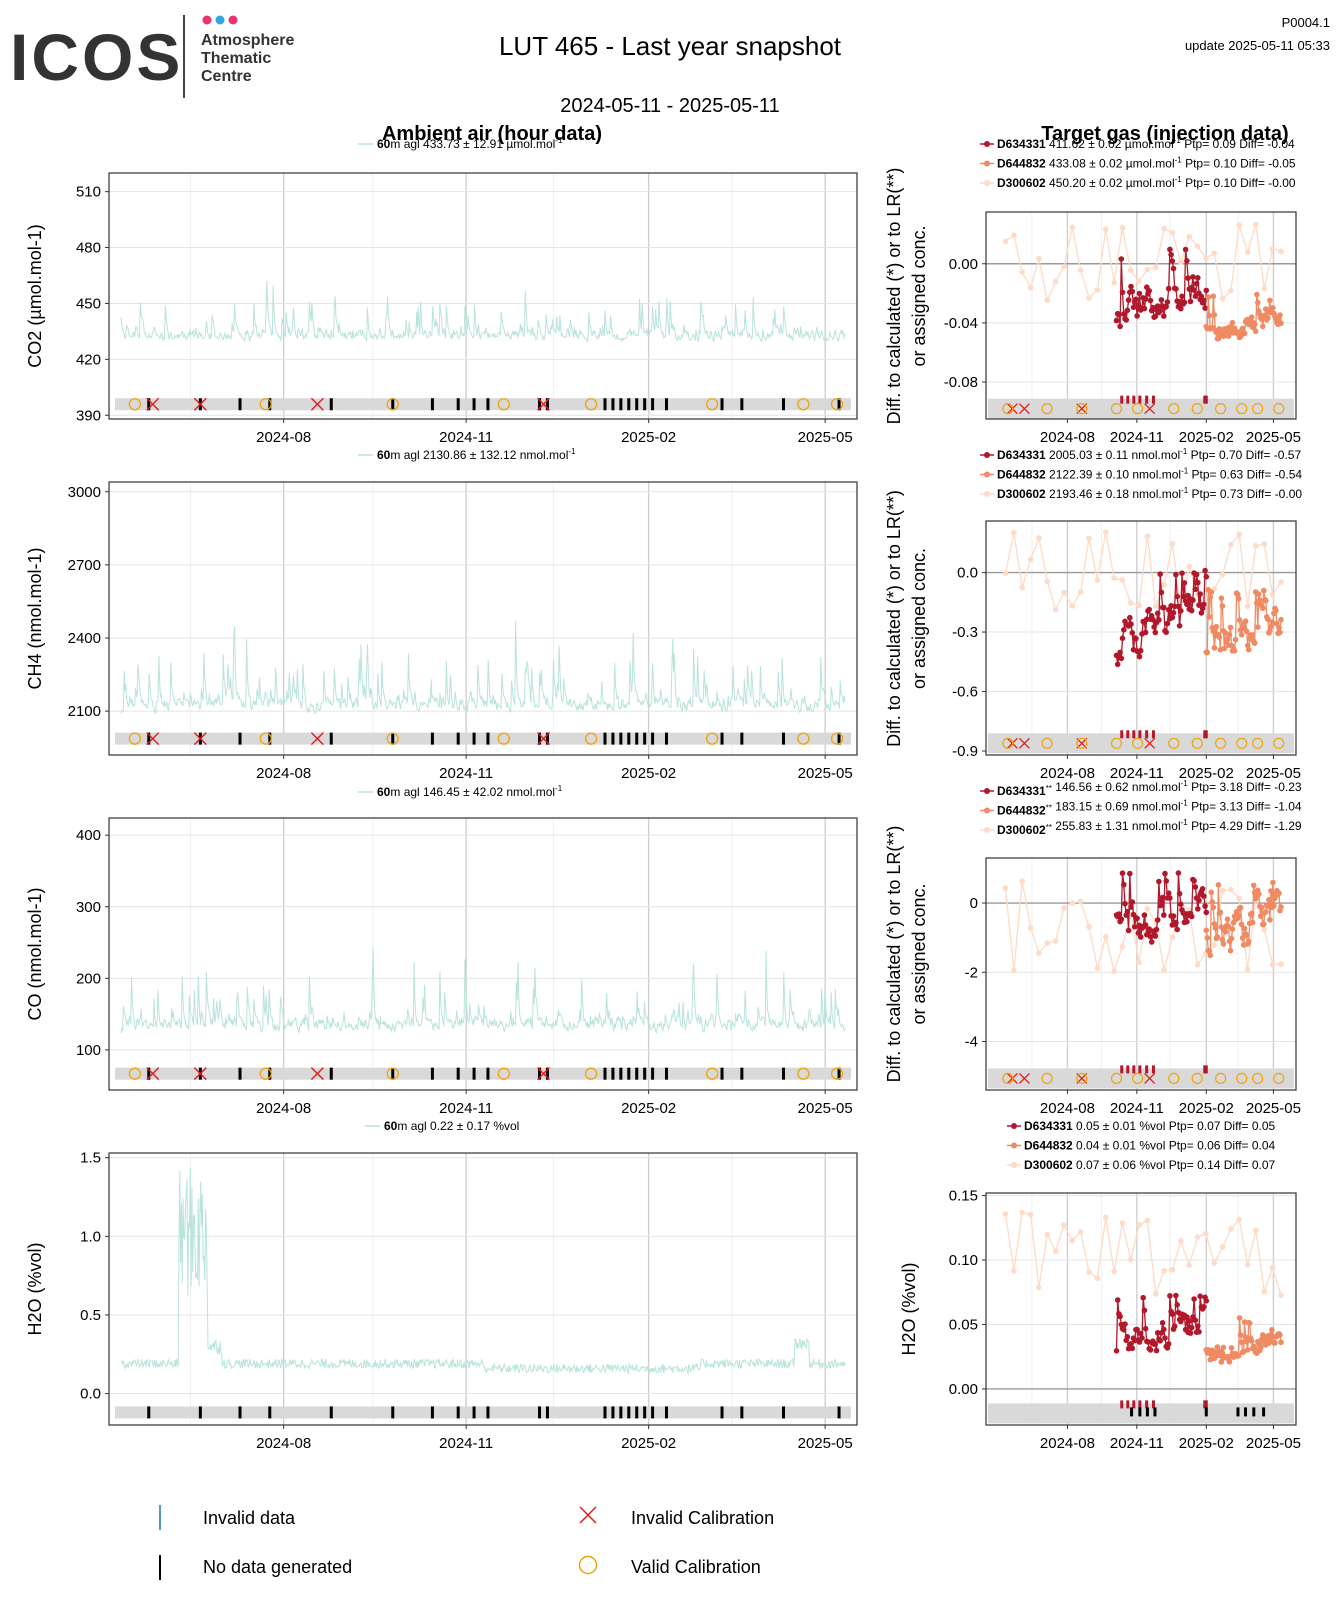  What do you see at coordinates (90, 1158) in the screenshot?
I see `y-tick-label: 1.5` at bounding box center [90, 1158].